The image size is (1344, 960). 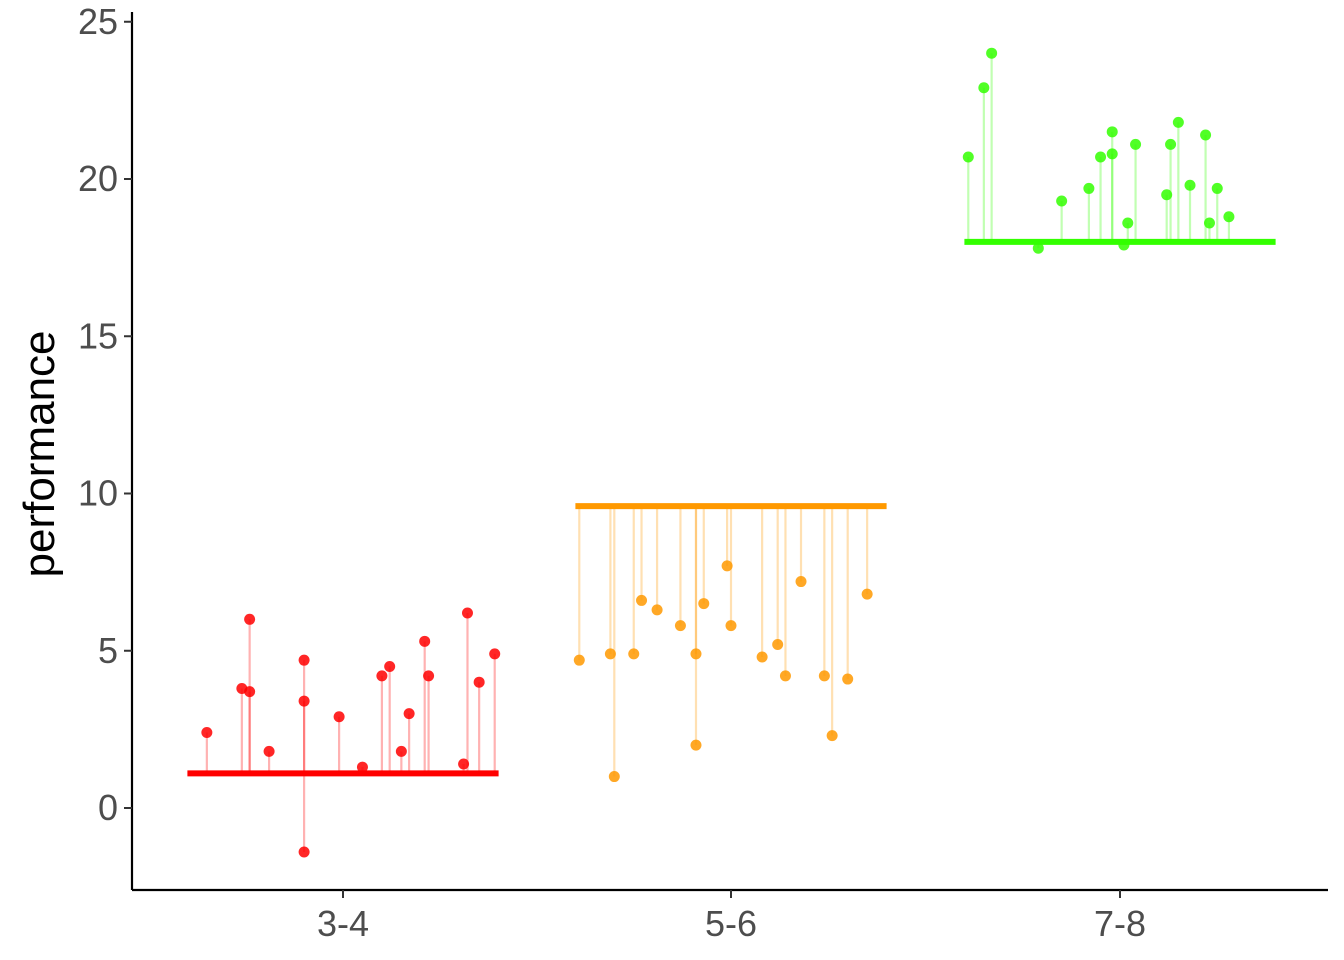 I want to click on x-tick-label: 7-8, so click(x=1120, y=923).